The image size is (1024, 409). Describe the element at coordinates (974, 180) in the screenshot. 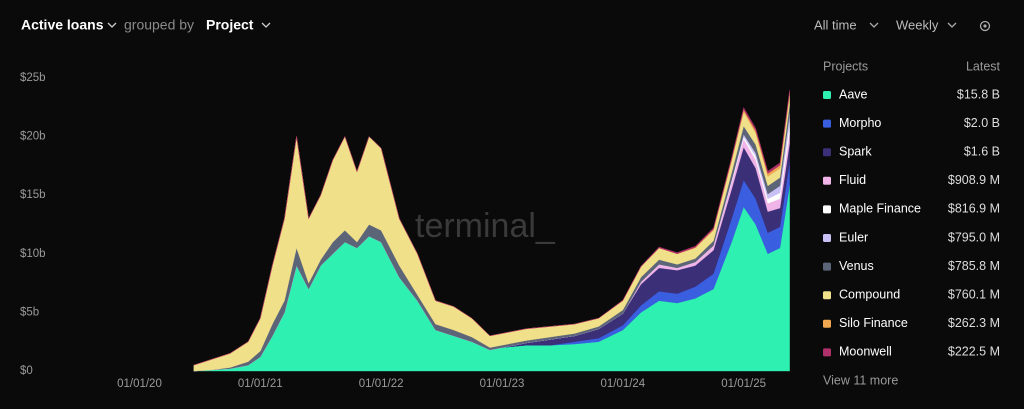

I see `legend-value: $908.9 M` at that location.